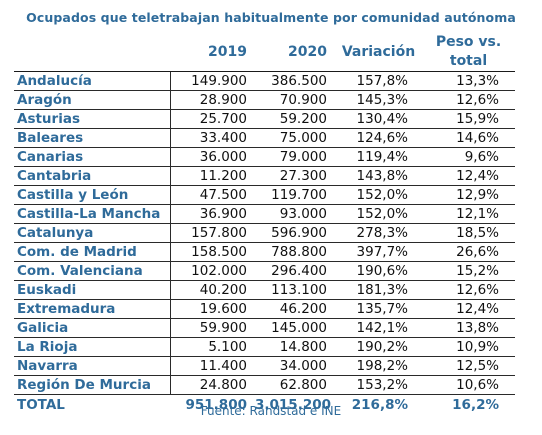  I want to click on header-peso: Peso vs. total, so click(468, 52).